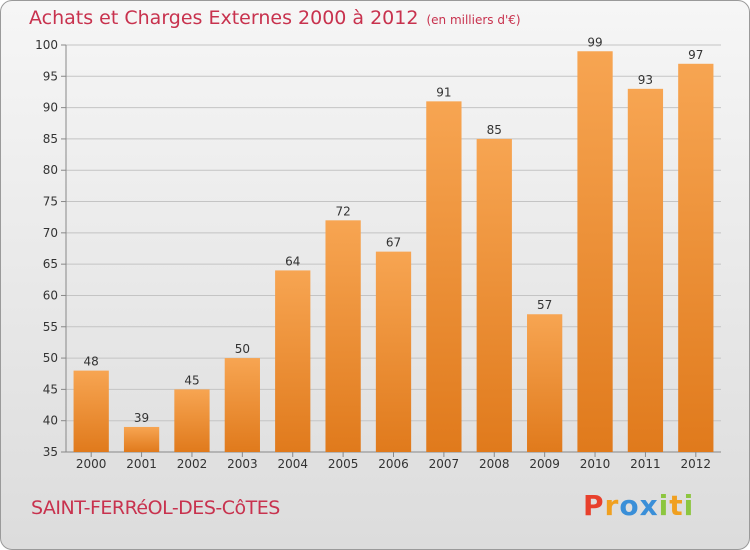 The width and height of the screenshot is (750, 550). What do you see at coordinates (50, 389) in the screenshot?
I see `y-tick-label: 45` at bounding box center [50, 389].